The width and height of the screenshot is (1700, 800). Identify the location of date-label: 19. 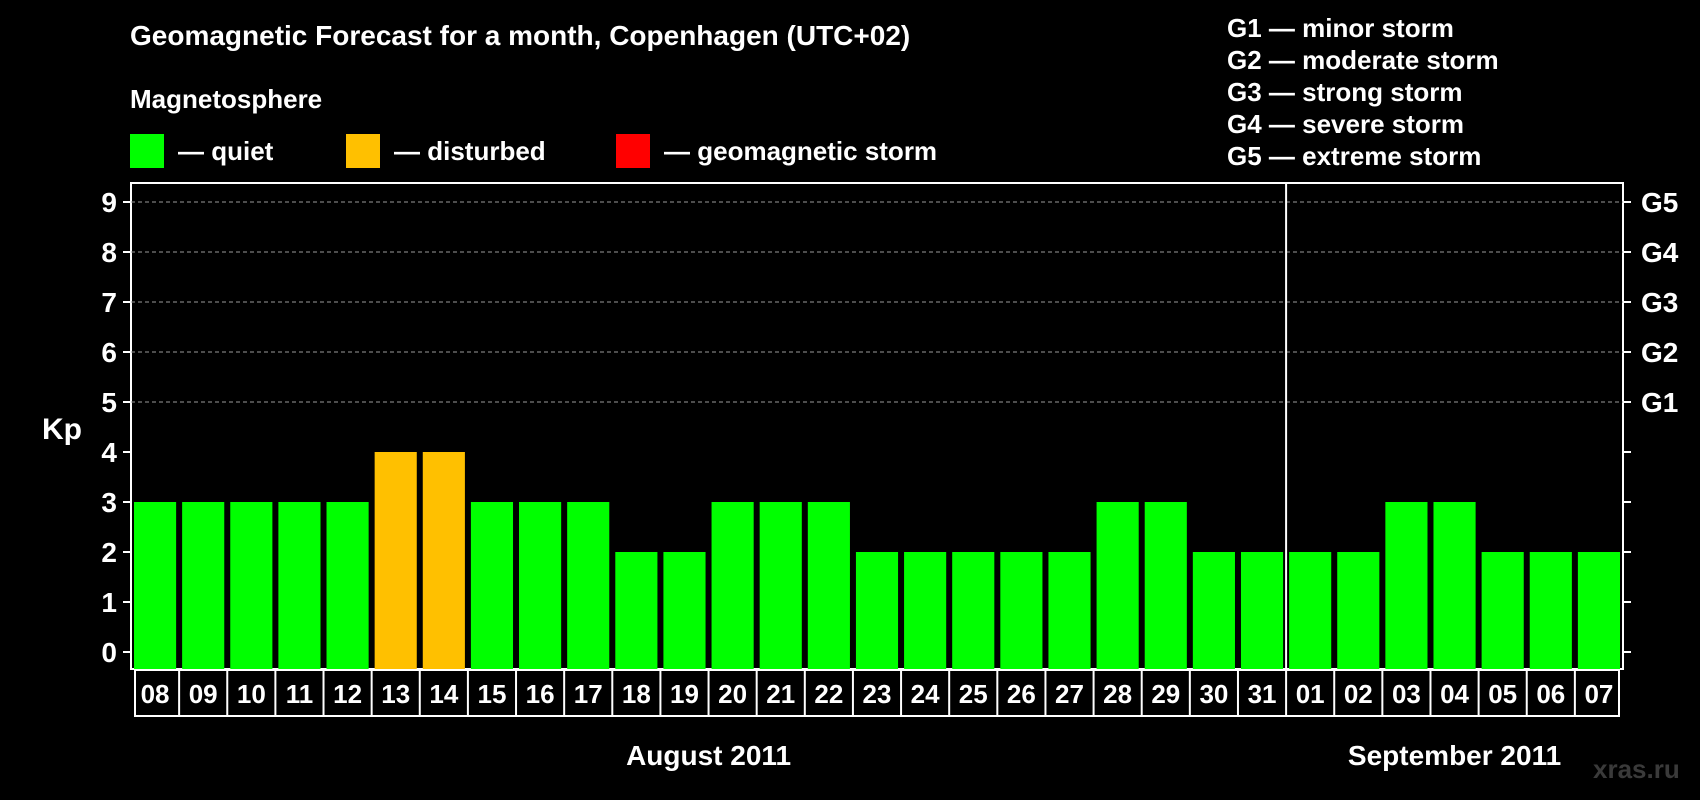
(684, 694).